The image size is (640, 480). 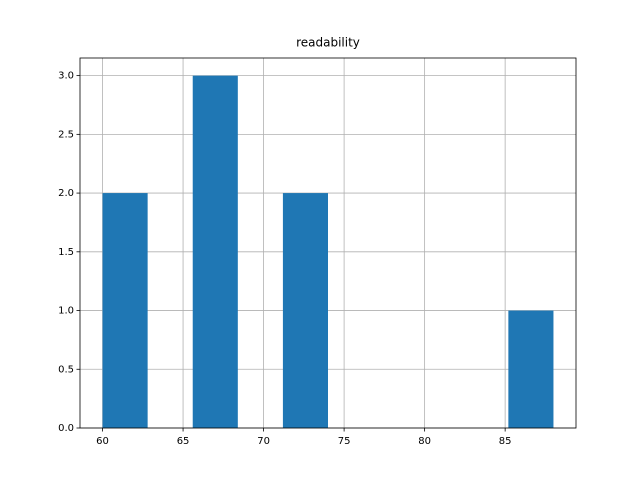 I want to click on chart-title: readability, so click(x=328, y=43).